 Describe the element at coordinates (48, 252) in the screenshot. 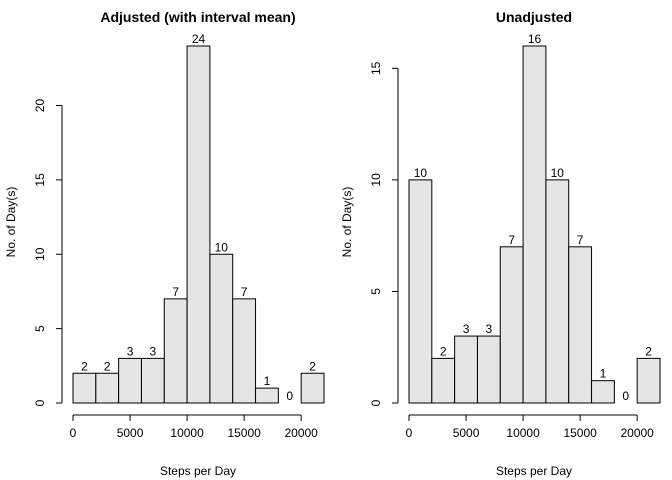

I see `y-axis: 0 5 10 15 20` at that location.